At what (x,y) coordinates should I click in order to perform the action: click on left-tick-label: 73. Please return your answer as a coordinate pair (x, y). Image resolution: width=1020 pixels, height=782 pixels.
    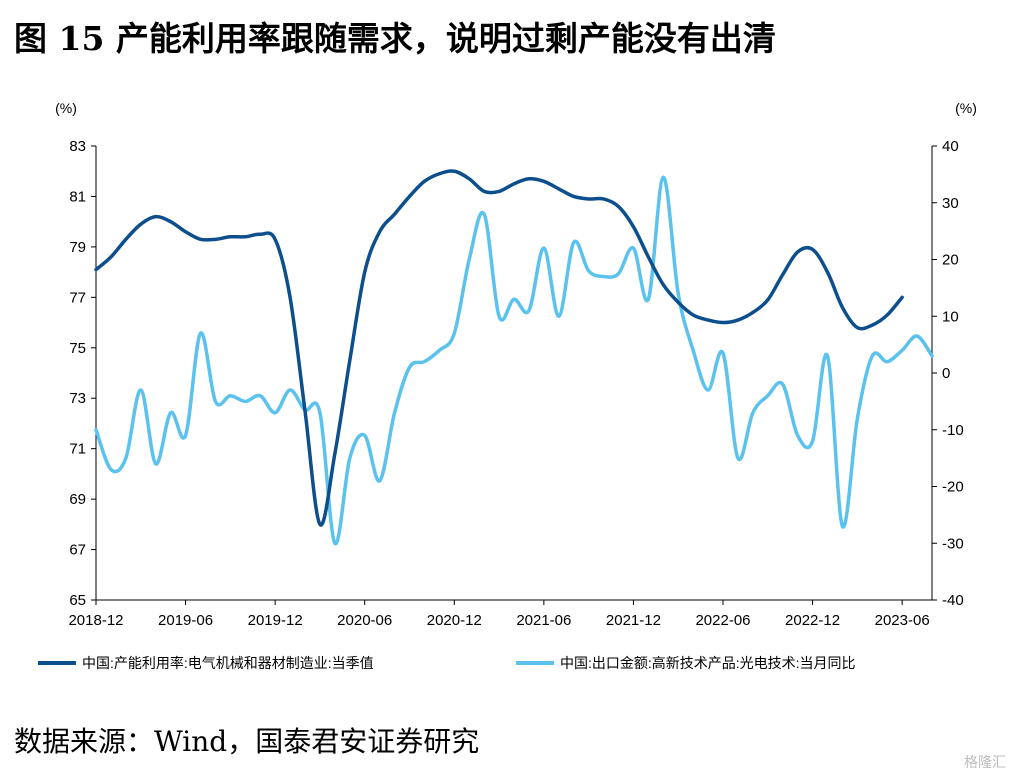
    Looking at the image, I should click on (77, 398).